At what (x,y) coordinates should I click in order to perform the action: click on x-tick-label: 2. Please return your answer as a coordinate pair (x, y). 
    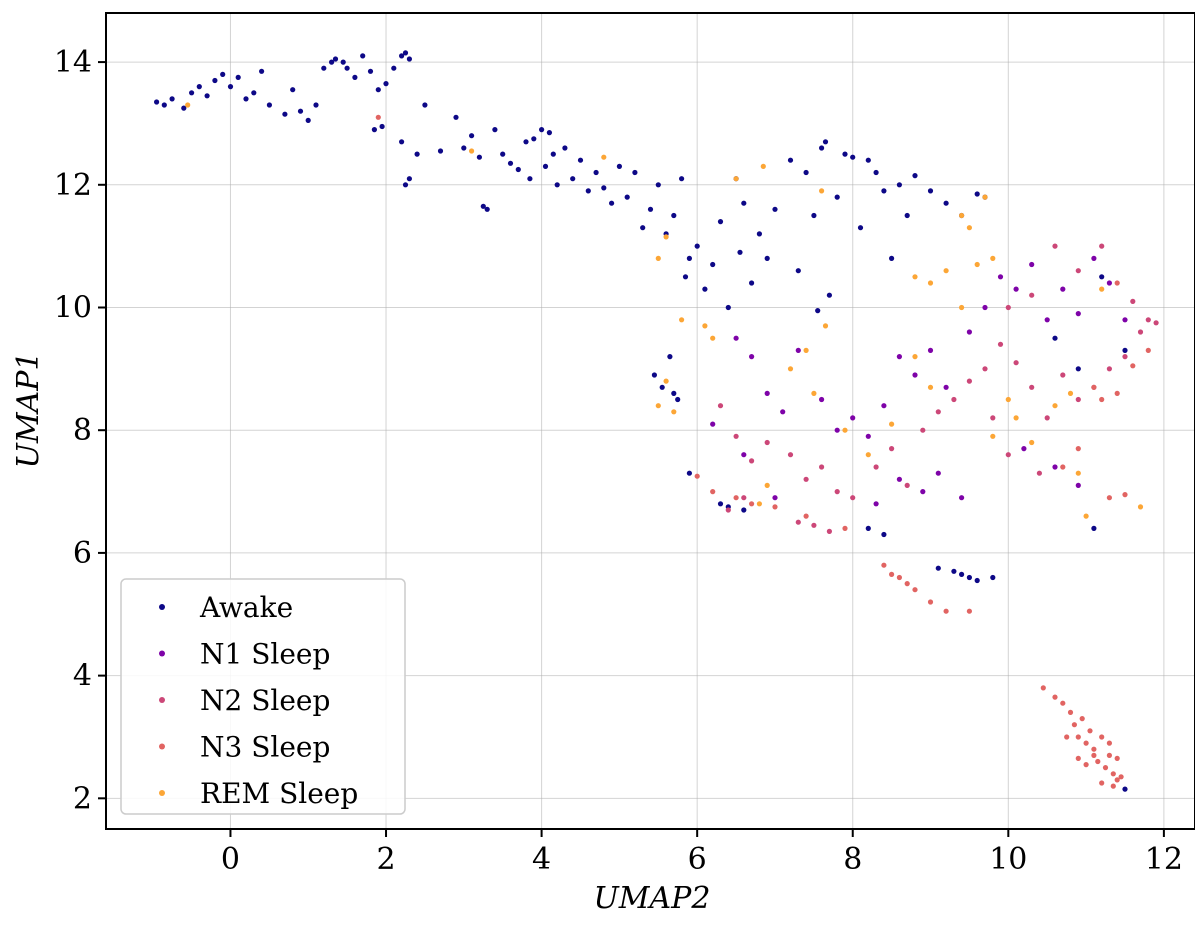
    Looking at the image, I should click on (385, 859).